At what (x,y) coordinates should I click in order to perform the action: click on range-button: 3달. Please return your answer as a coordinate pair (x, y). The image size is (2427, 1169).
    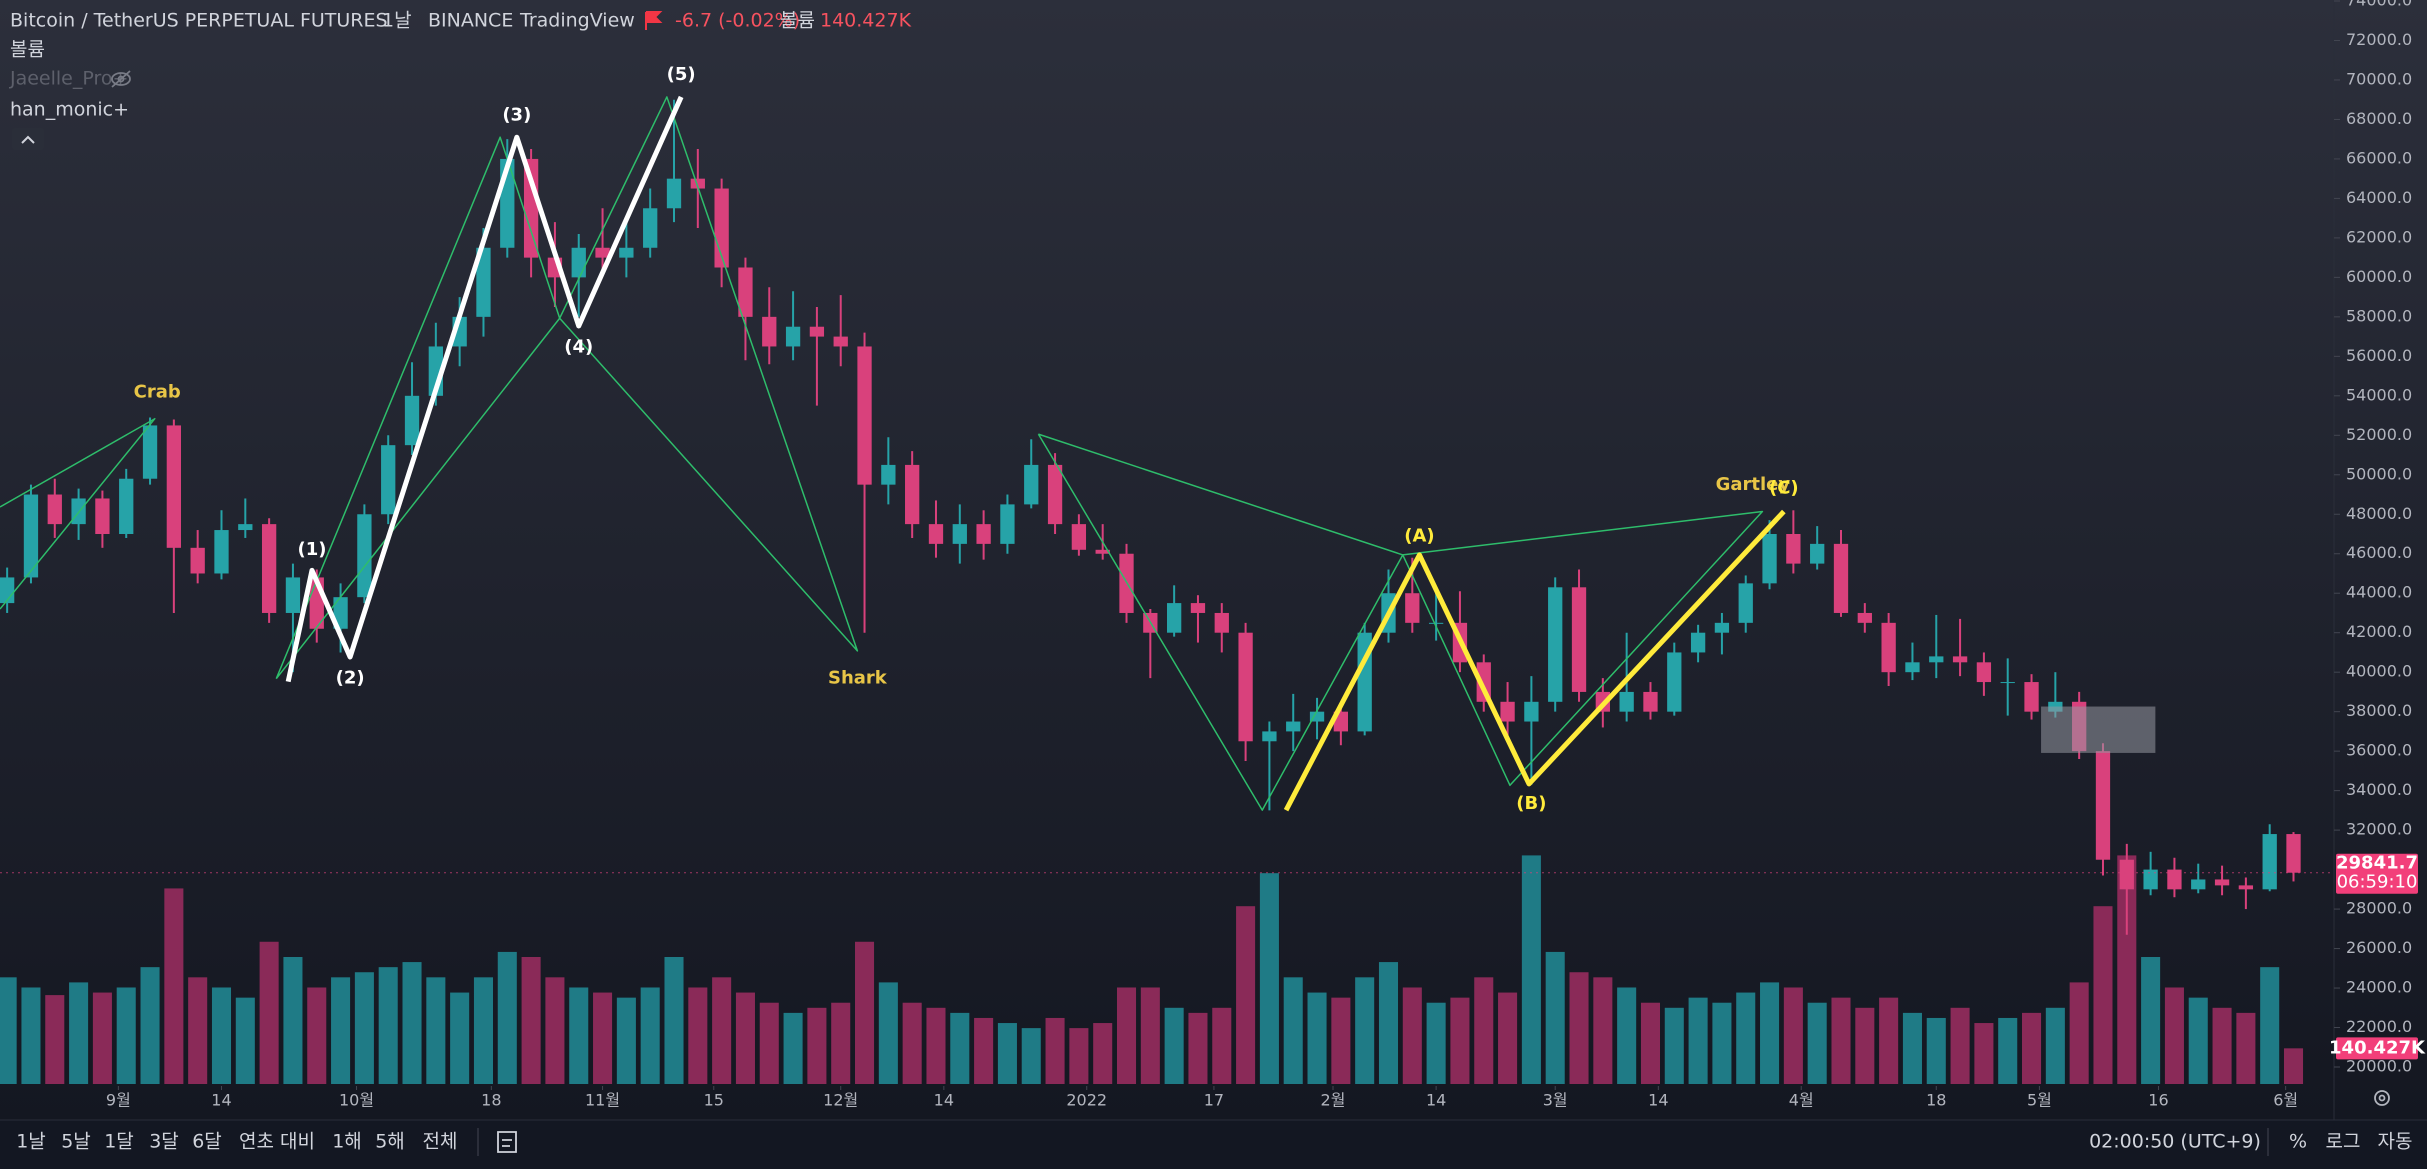
    Looking at the image, I should click on (164, 1142).